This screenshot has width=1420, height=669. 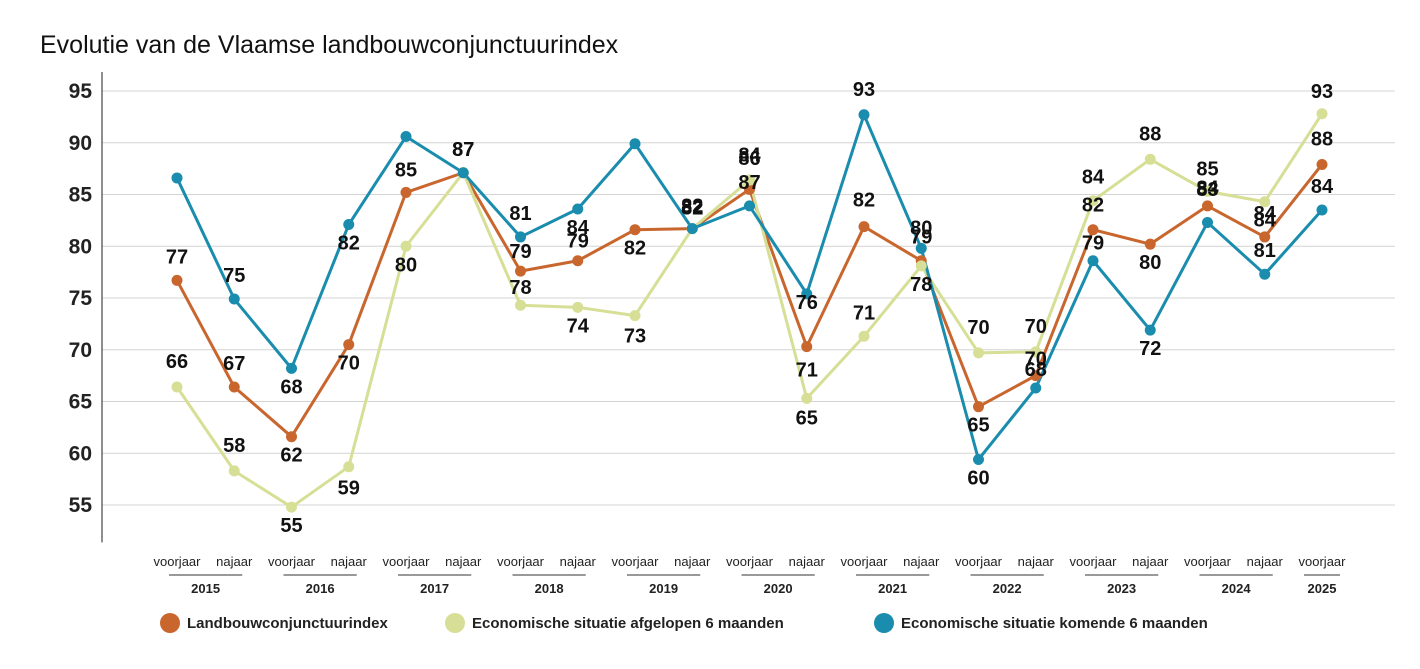 What do you see at coordinates (807, 371) in the screenshot?
I see `data-label-s0-11: 71` at bounding box center [807, 371].